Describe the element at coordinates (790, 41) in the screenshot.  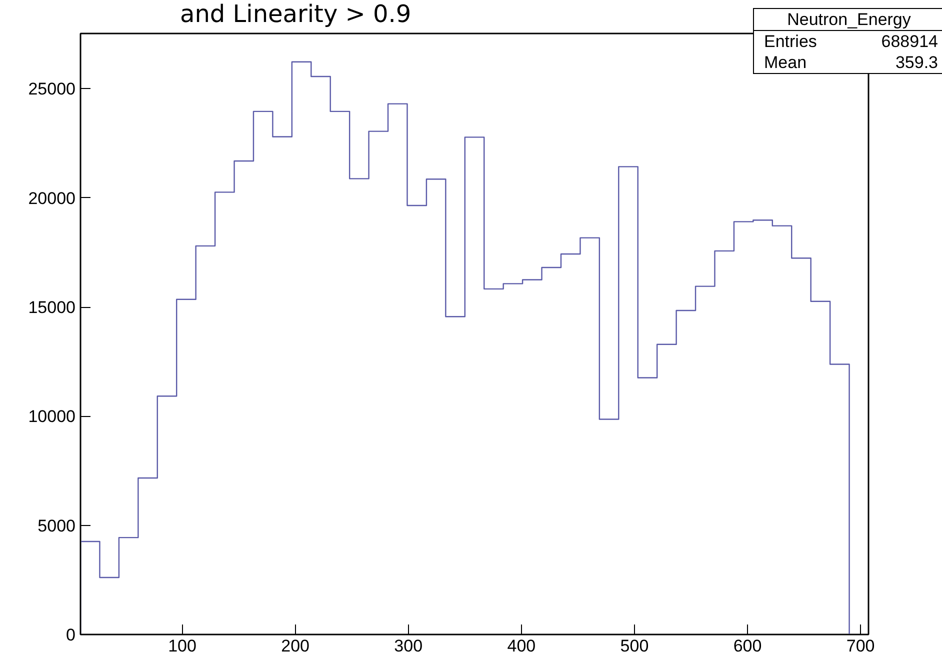
I see `annotation: Entries` at that location.